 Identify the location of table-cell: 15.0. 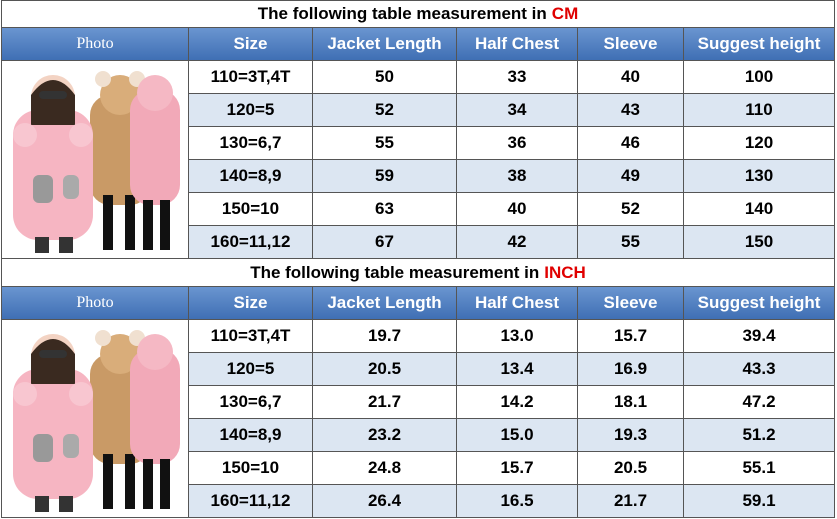
(517, 435).